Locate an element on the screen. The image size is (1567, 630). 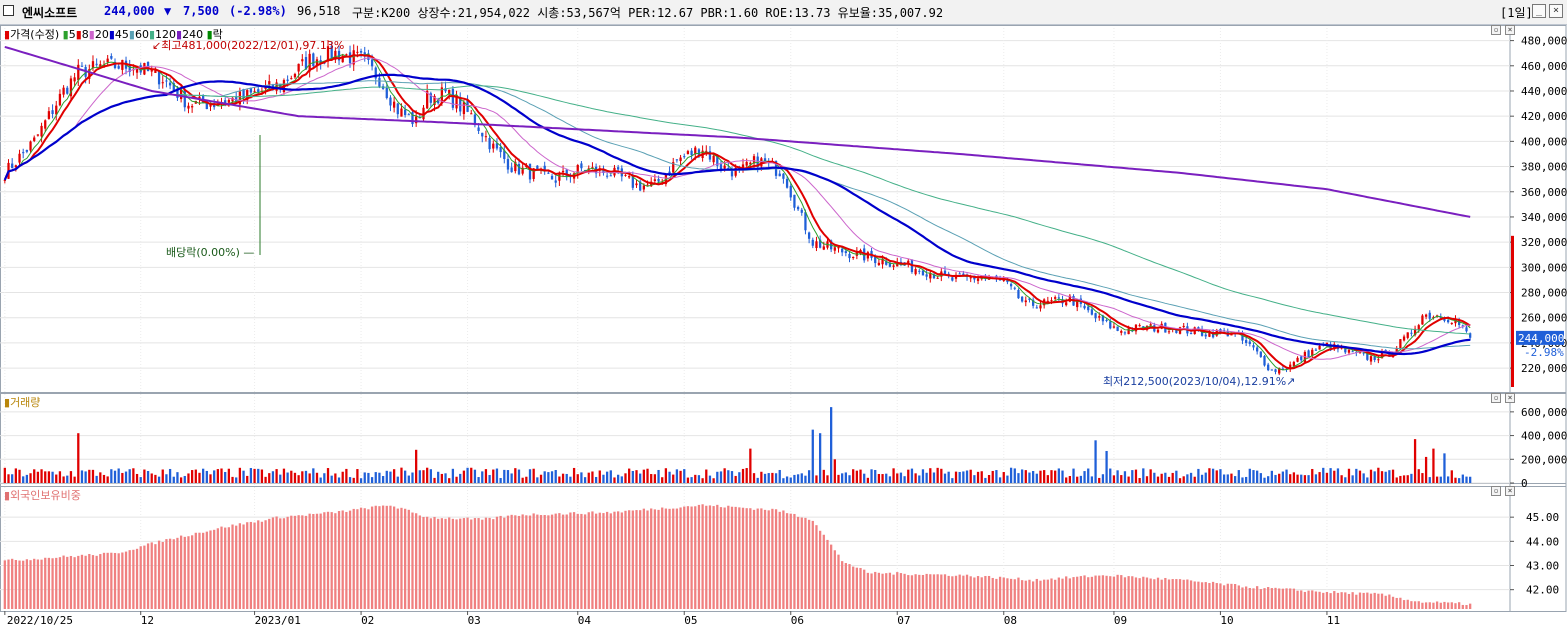
foreign-pane-restore-icon: ▫ is located at coordinates (1496, 491).